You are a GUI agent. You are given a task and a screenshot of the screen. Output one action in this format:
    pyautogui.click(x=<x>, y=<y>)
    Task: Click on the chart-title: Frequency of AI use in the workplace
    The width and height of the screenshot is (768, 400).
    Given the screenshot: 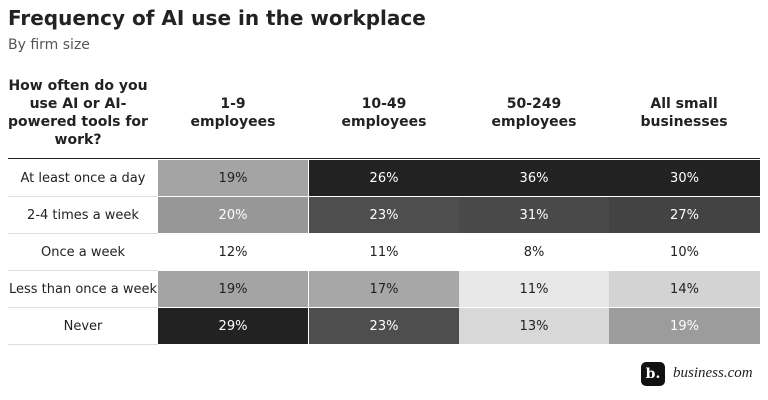 What is the action you would take?
    pyautogui.click(x=217, y=18)
    